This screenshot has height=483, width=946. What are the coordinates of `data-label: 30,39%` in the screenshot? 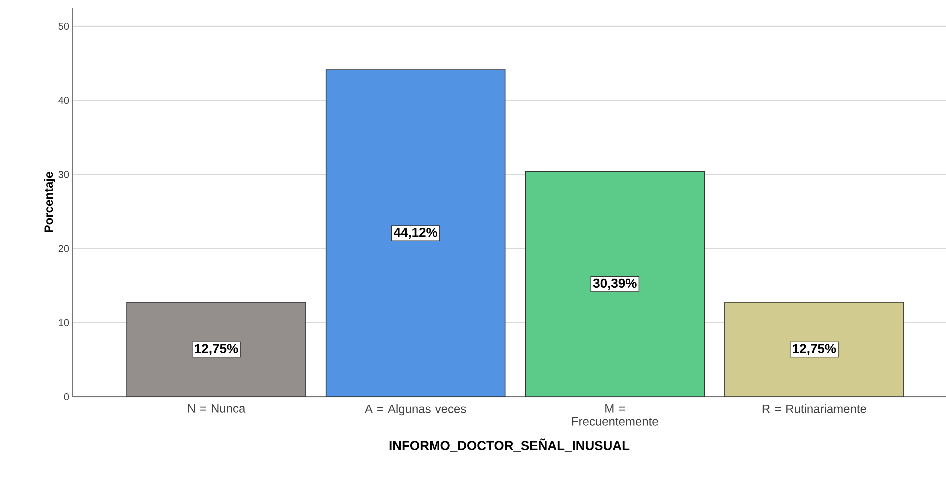 It's located at (615, 284).